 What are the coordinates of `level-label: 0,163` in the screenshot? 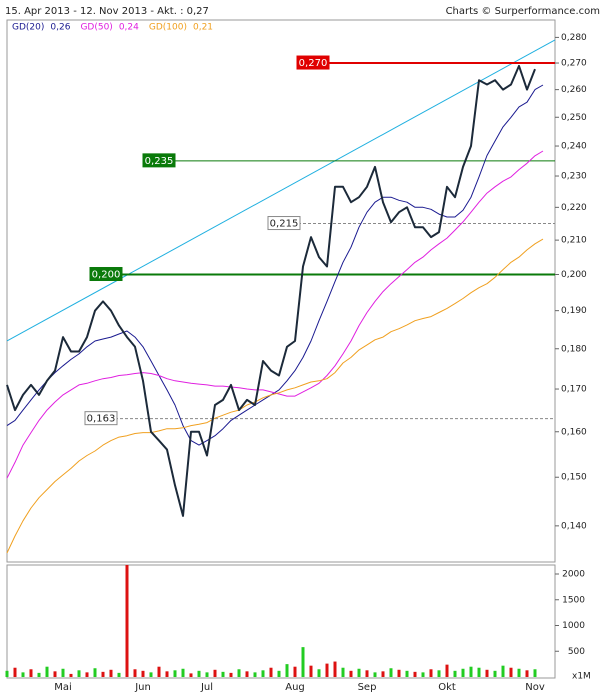 It's located at (101, 419).